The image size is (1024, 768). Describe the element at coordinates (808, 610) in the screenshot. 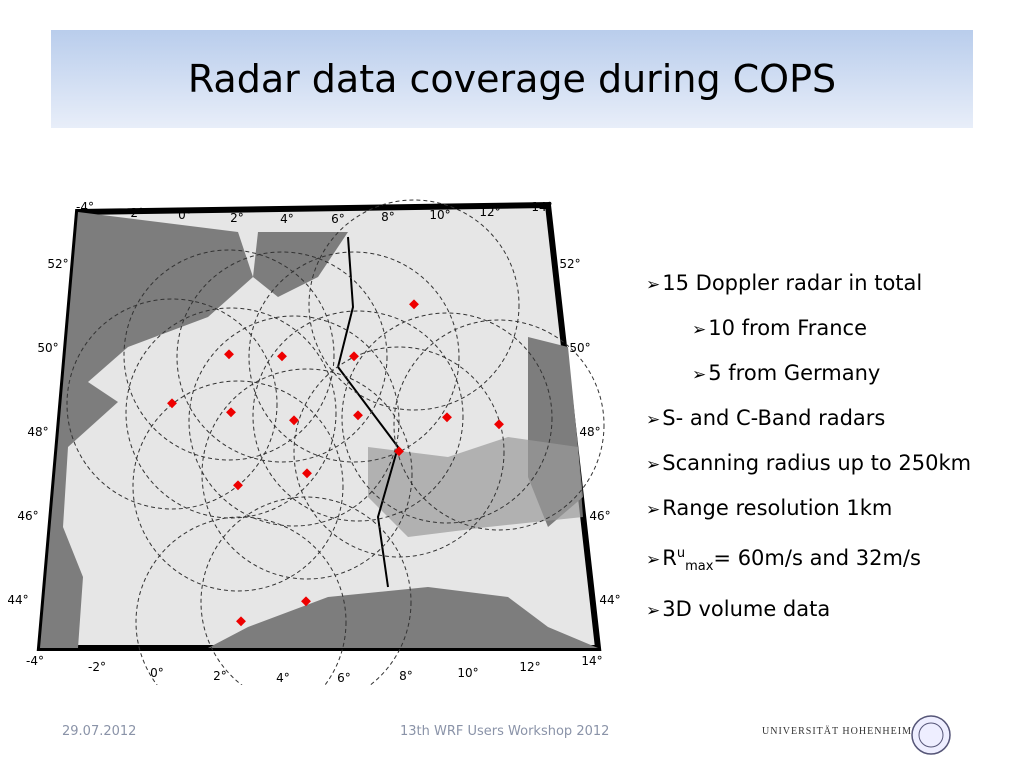

I see `bullet: 3D volume data` at that location.